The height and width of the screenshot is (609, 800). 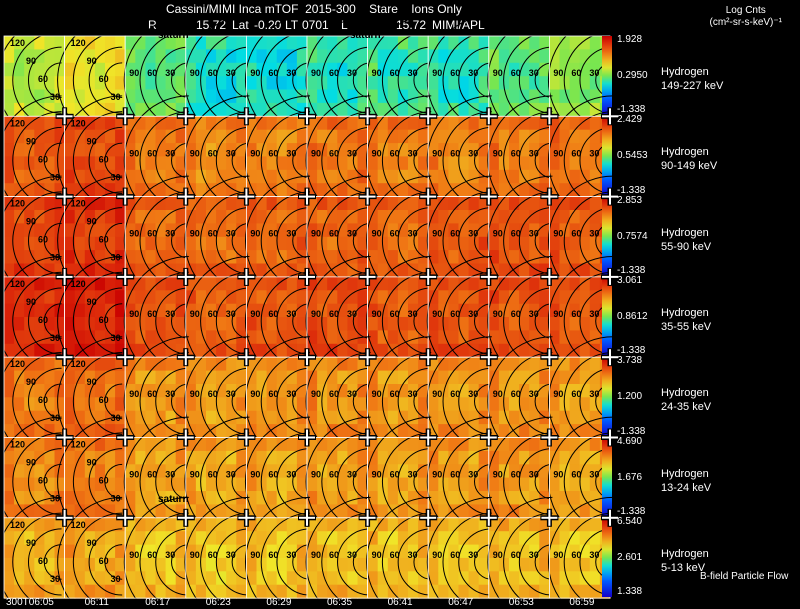 I want to click on colorbar-mid: 0.8612, so click(x=632, y=317).